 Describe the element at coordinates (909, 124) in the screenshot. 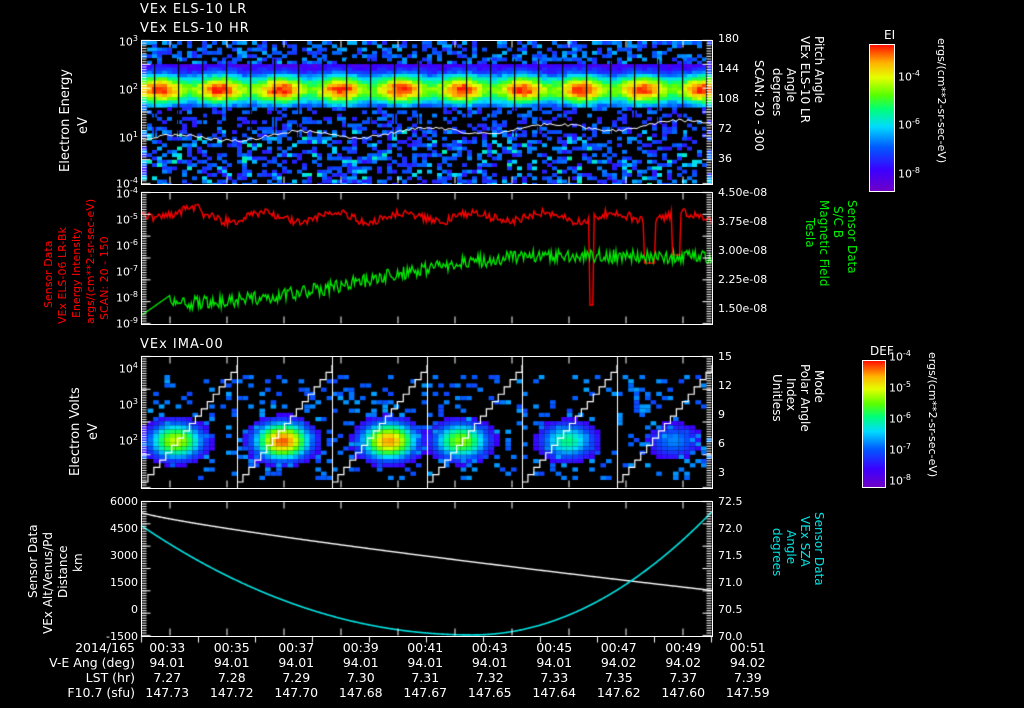

I see `colorbar1-tick-1: 10⁻⁶` at that location.